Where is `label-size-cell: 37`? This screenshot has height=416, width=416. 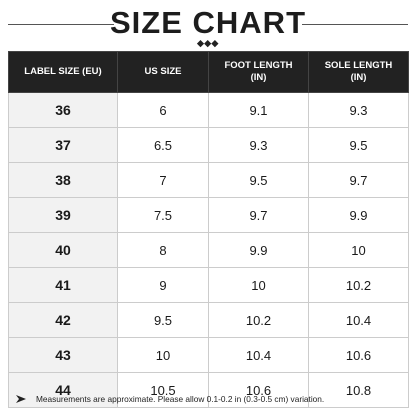
label-size-cell: 37 is located at coordinates (63, 145).